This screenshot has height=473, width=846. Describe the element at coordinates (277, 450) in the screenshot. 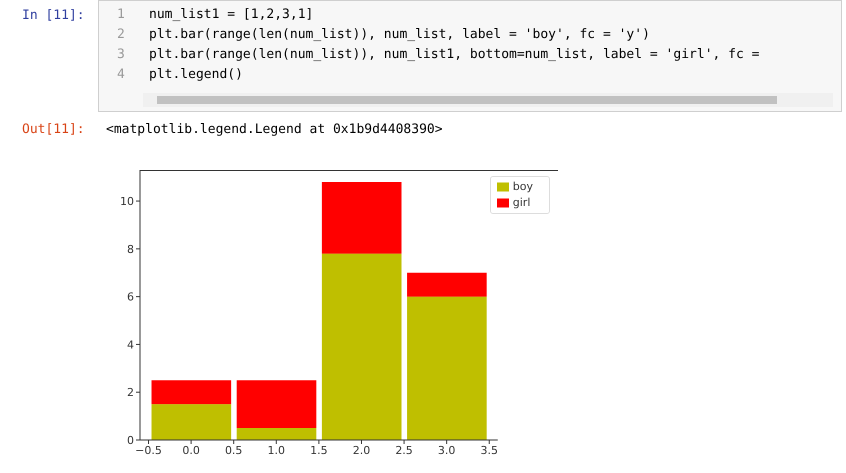

I see `x-tick-label: 1.0` at that location.